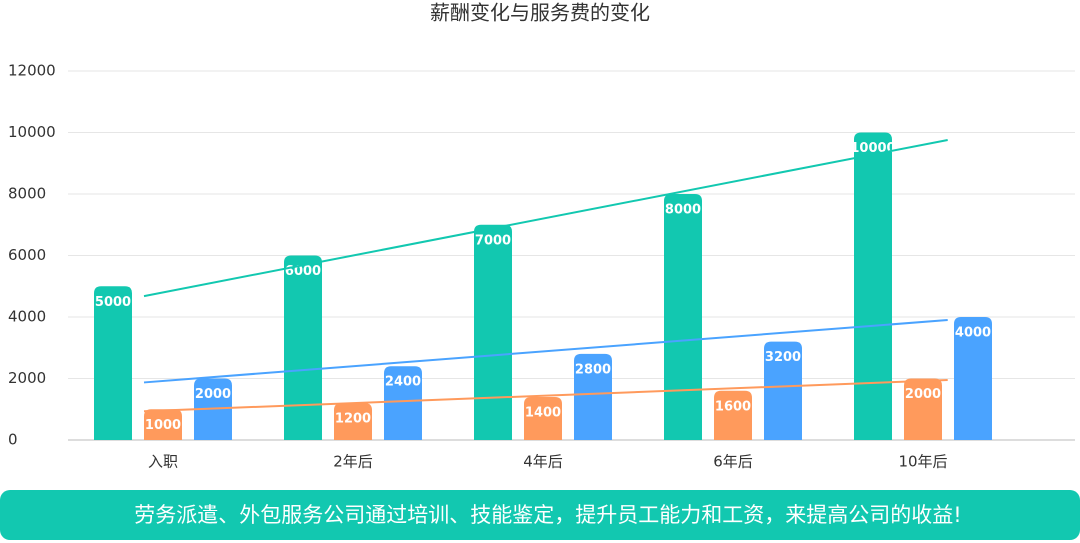  I want to click on y-tick-label: 4000, so click(27, 317).